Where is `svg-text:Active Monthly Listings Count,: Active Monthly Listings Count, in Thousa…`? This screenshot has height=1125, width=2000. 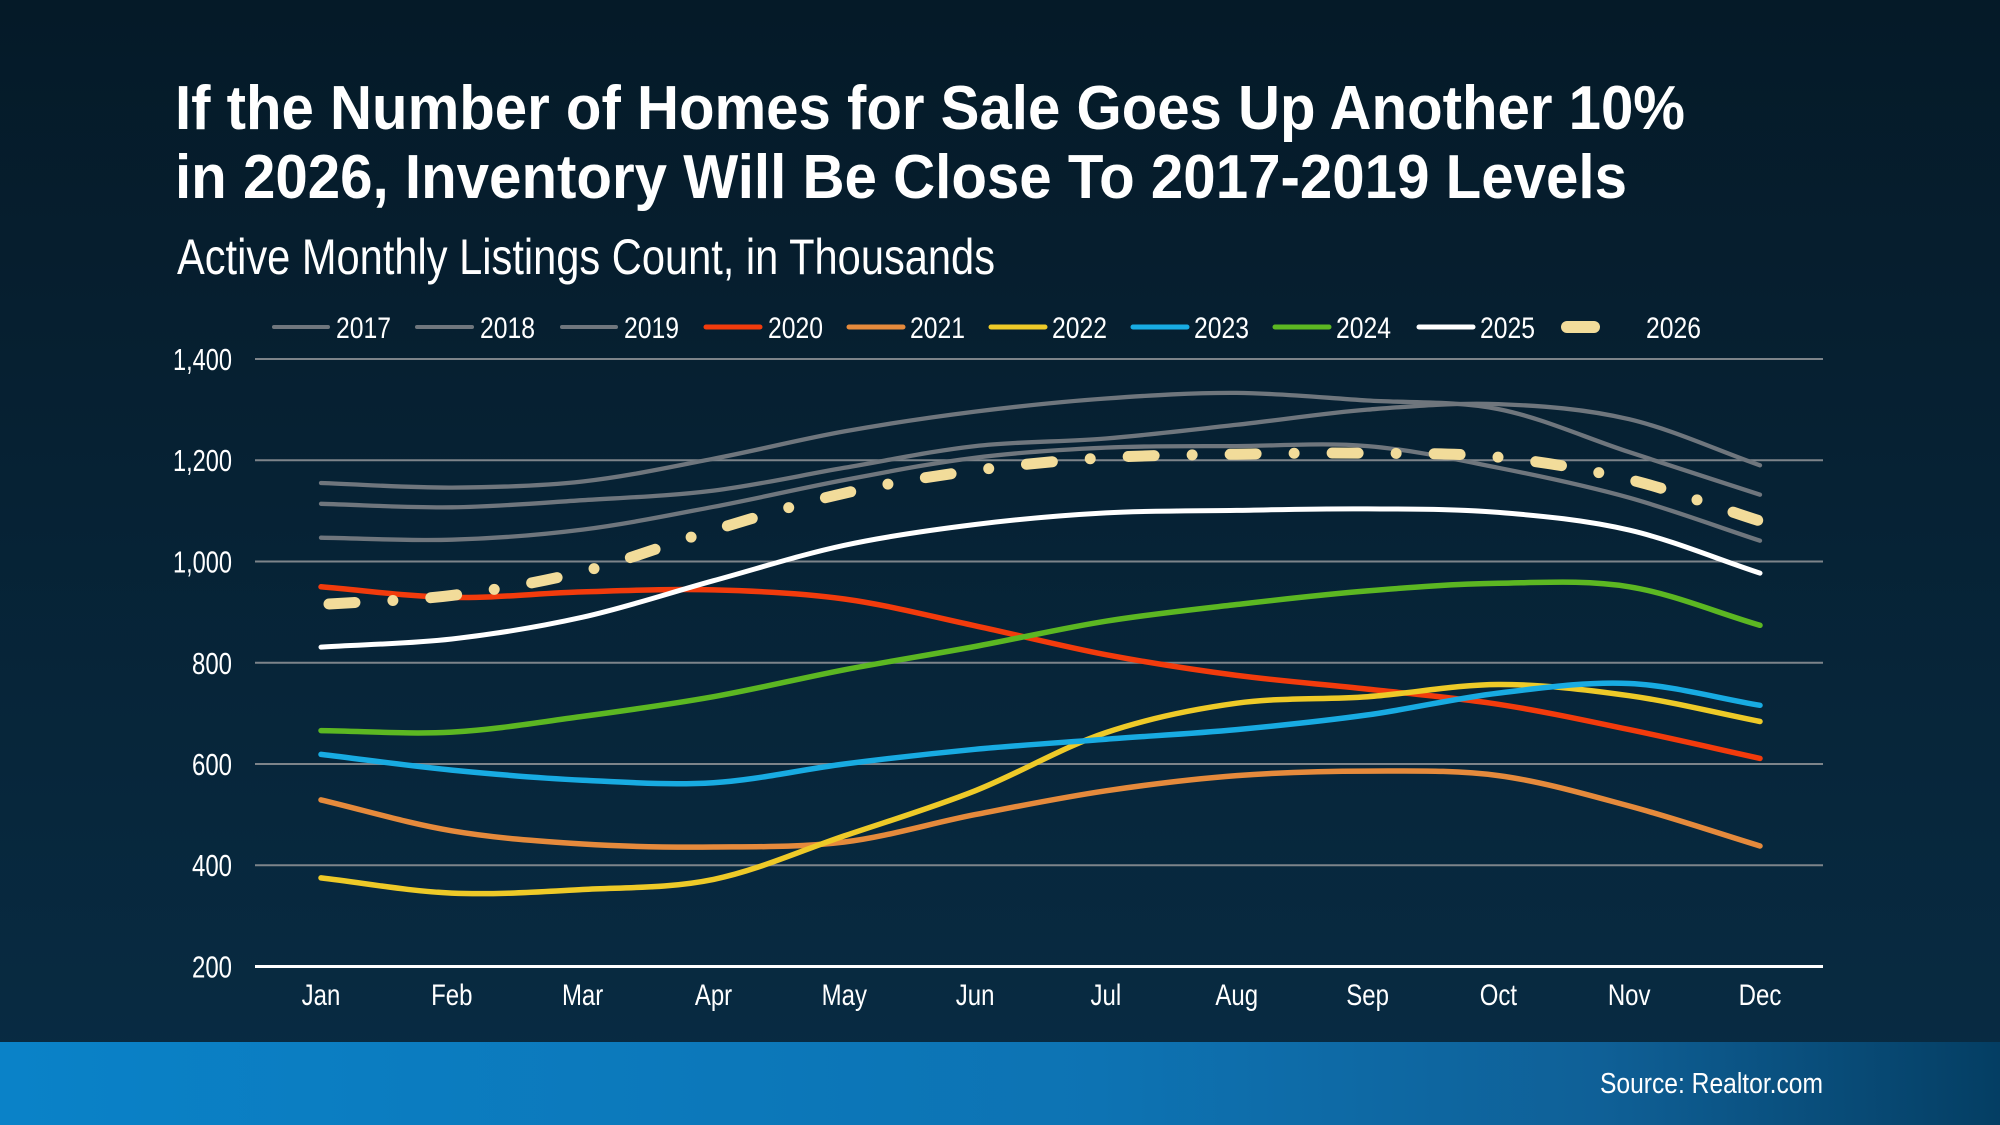
svg-text:Active Monthly Listings Count,: Active Monthly Listings Count, in Thousa… is located at coordinates (586, 257).